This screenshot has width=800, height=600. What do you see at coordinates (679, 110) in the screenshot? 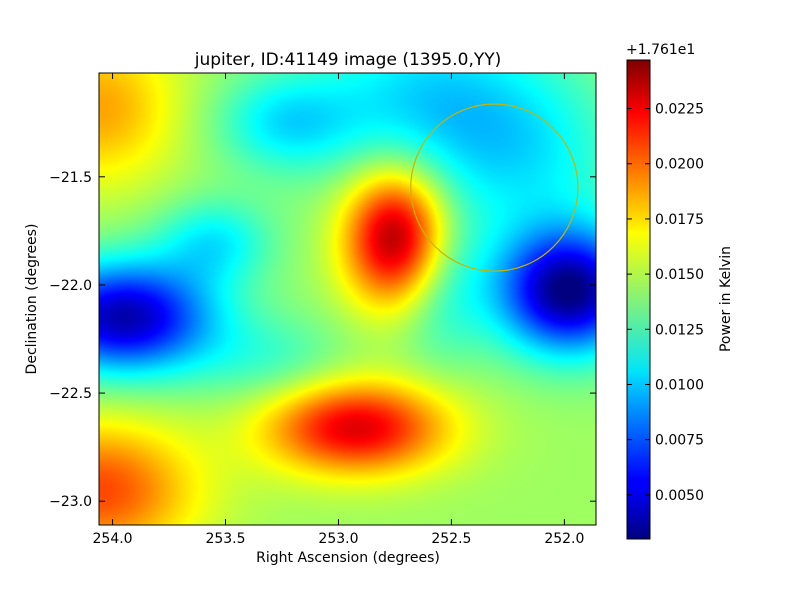
I see `colorbar-tick-label: 0.0225` at bounding box center [679, 110].